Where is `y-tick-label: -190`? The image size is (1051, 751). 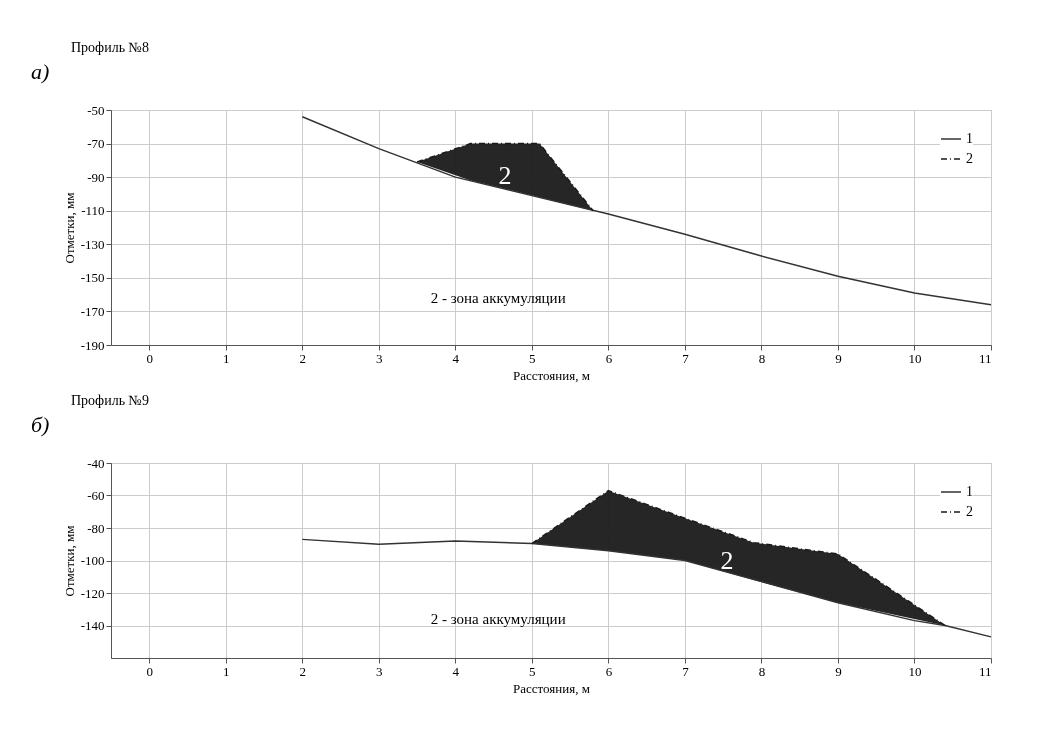
y-tick-label: -190 is located at coordinates (92, 345).